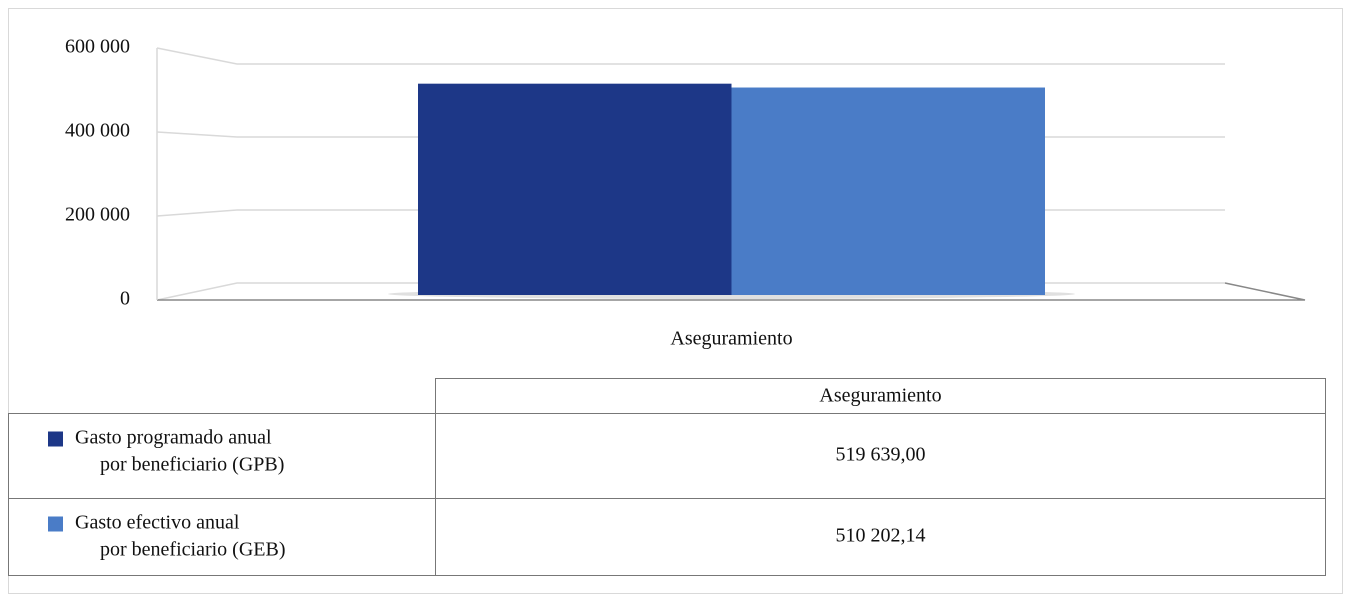  Describe the element at coordinates (125, 299) in the screenshot. I see `y-tick-label: 0` at that location.